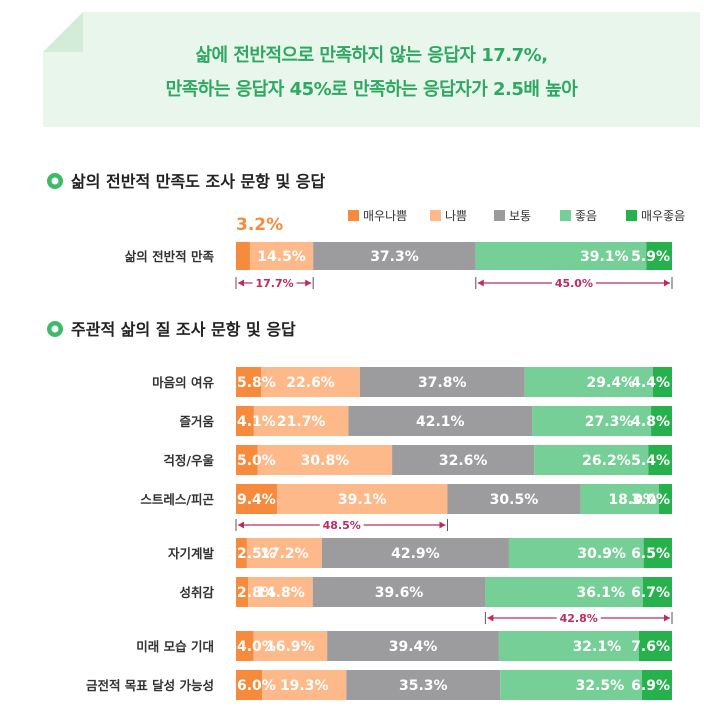 This screenshot has height=718, width=718. I want to click on data-label-very-bad-2-2: 5.0%, so click(256, 461).